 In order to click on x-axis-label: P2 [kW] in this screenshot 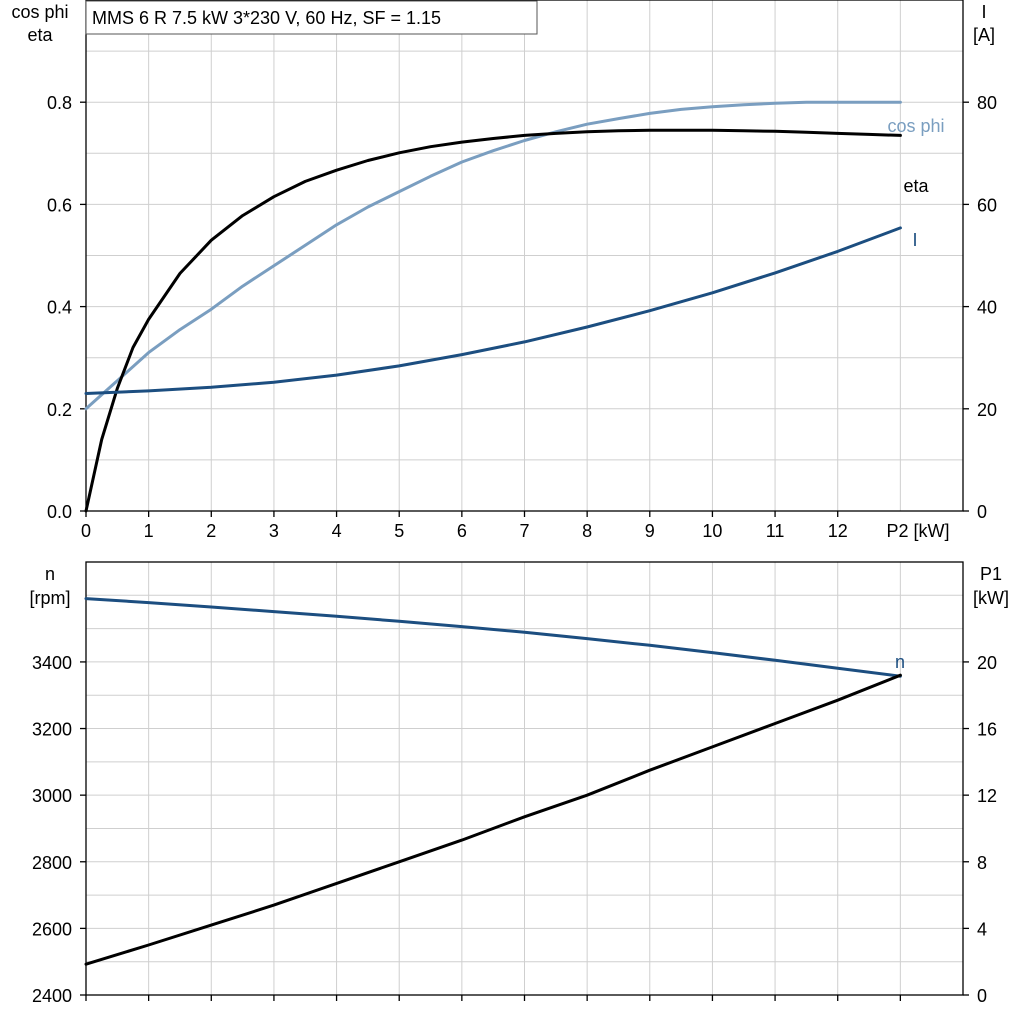, I will do `click(917, 531)`.